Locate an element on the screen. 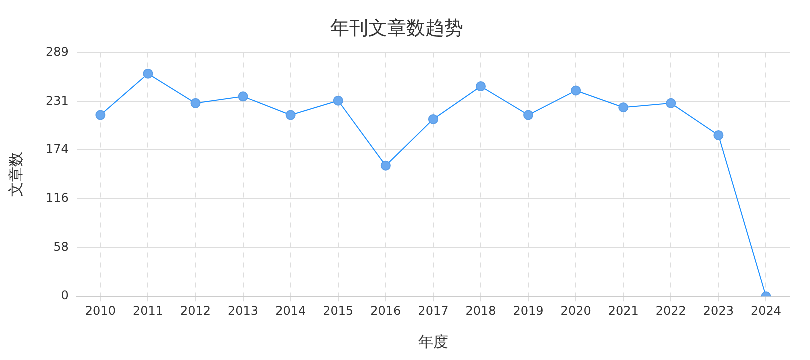  x-tick-label: 2010 is located at coordinates (100, 311).